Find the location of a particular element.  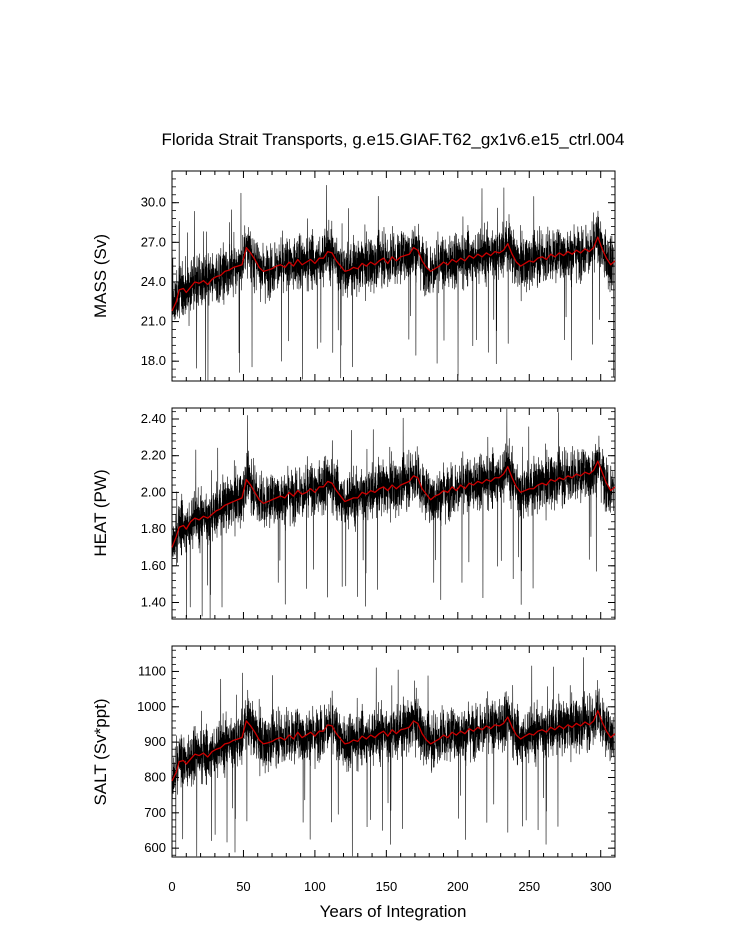

x-axis-label: Years of Integration is located at coordinates (393, 911).